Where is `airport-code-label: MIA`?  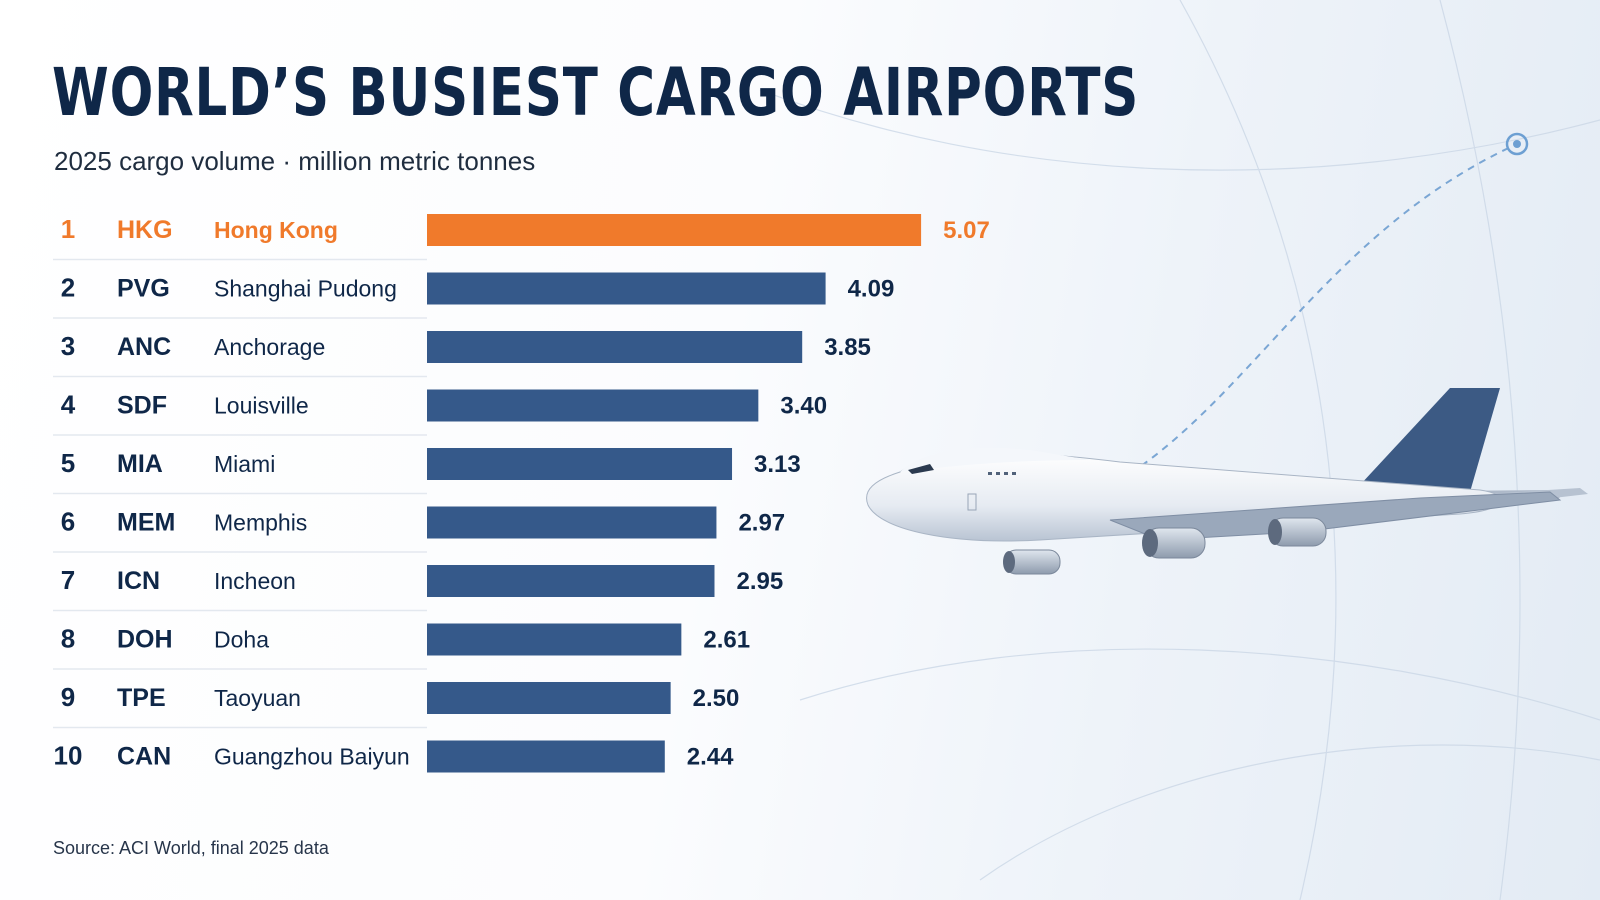 airport-code-label: MIA is located at coordinates (140, 464).